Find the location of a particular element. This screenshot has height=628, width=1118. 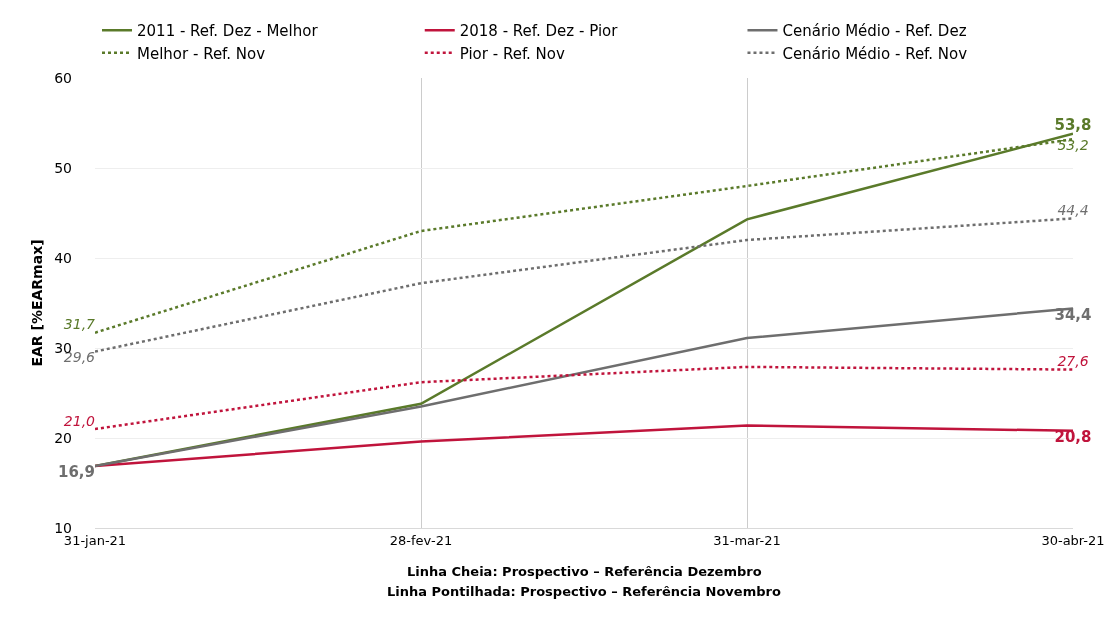

y-tick-label: 60 is located at coordinates (63, 77).